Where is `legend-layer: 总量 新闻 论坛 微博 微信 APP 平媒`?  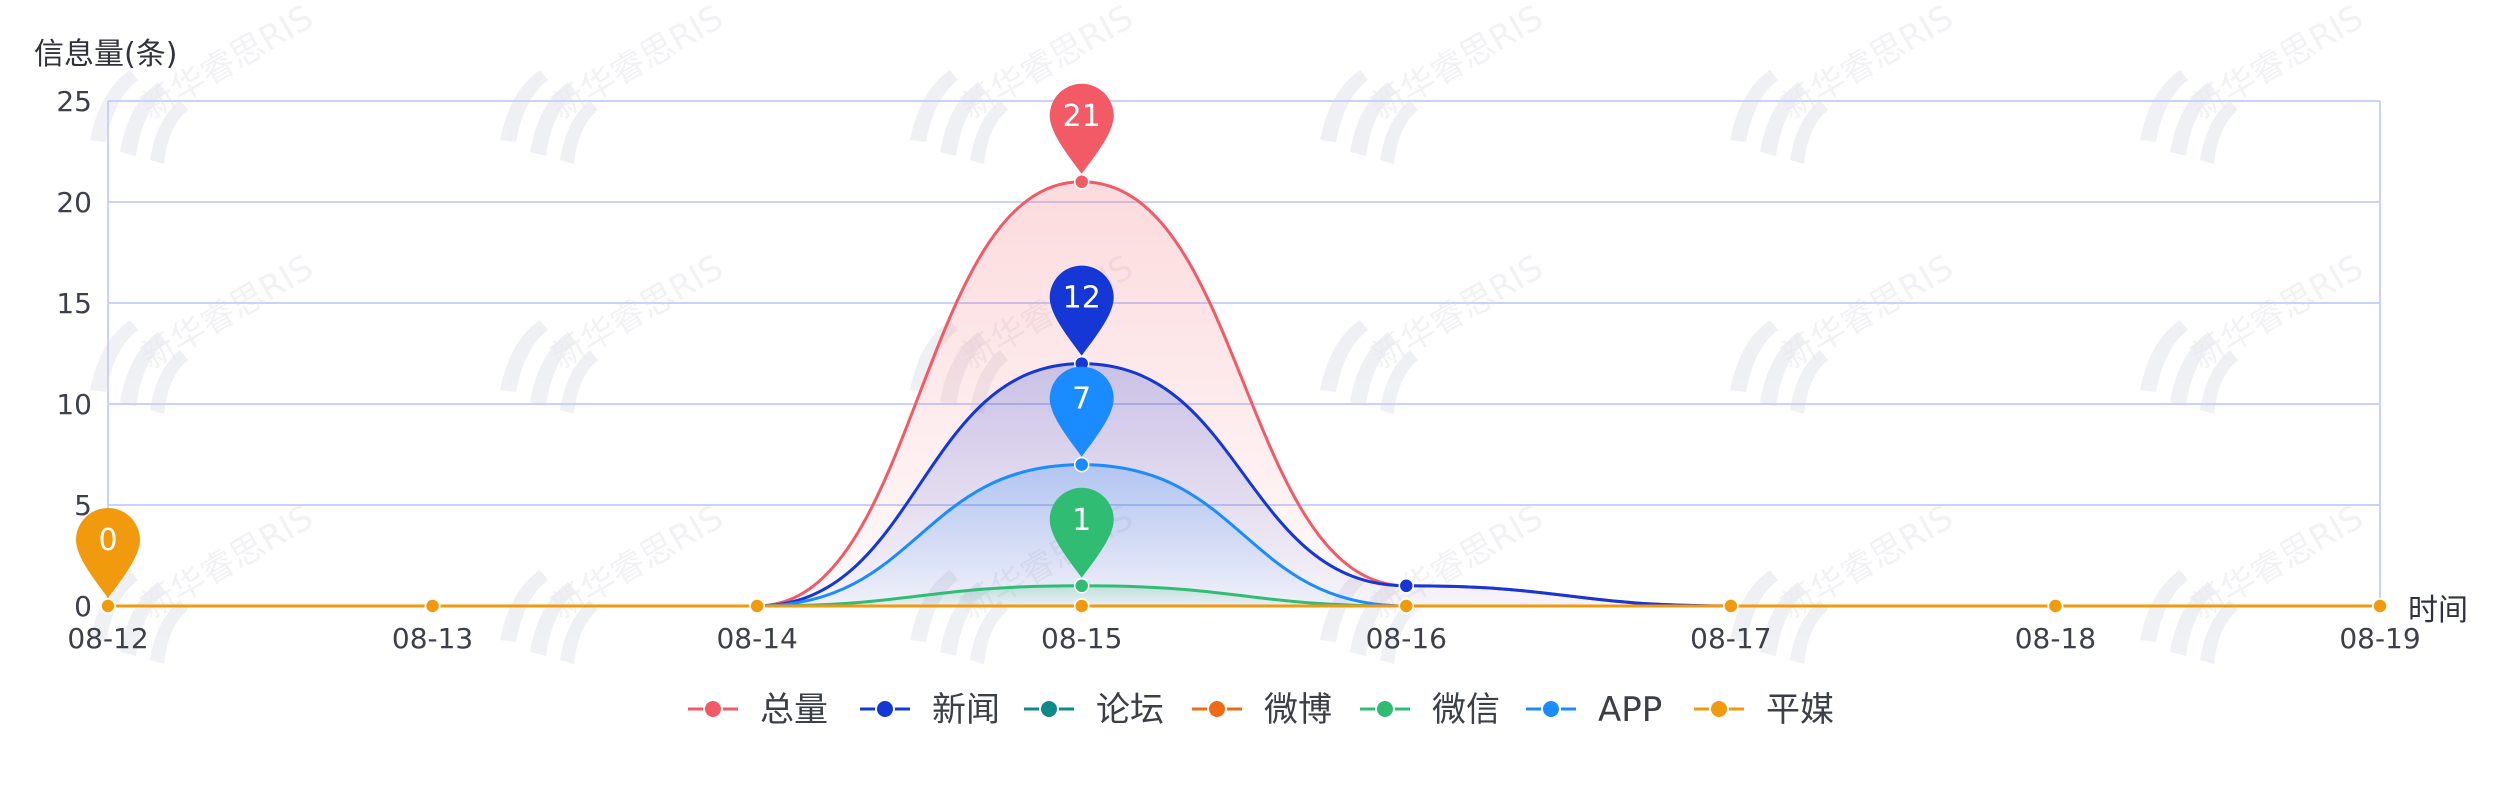
legend-layer: 总量 新闻 论坛 微博 微信 APP 平媒 is located at coordinates (1261, 710).